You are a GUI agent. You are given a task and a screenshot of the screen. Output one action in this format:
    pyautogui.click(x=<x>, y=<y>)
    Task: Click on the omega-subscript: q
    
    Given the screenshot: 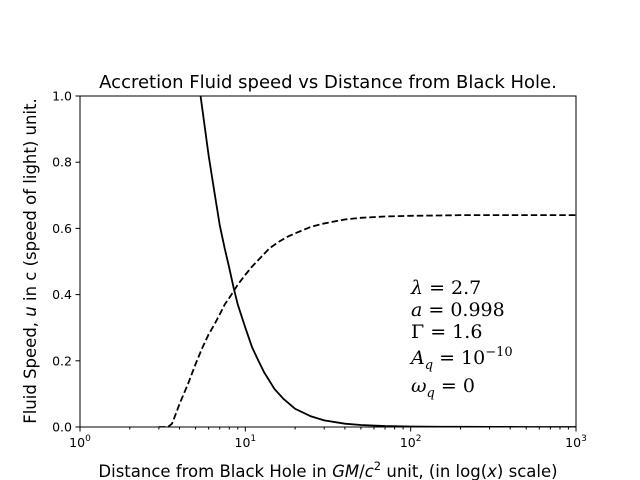 What is the action you would take?
    pyautogui.click(x=431, y=393)
    